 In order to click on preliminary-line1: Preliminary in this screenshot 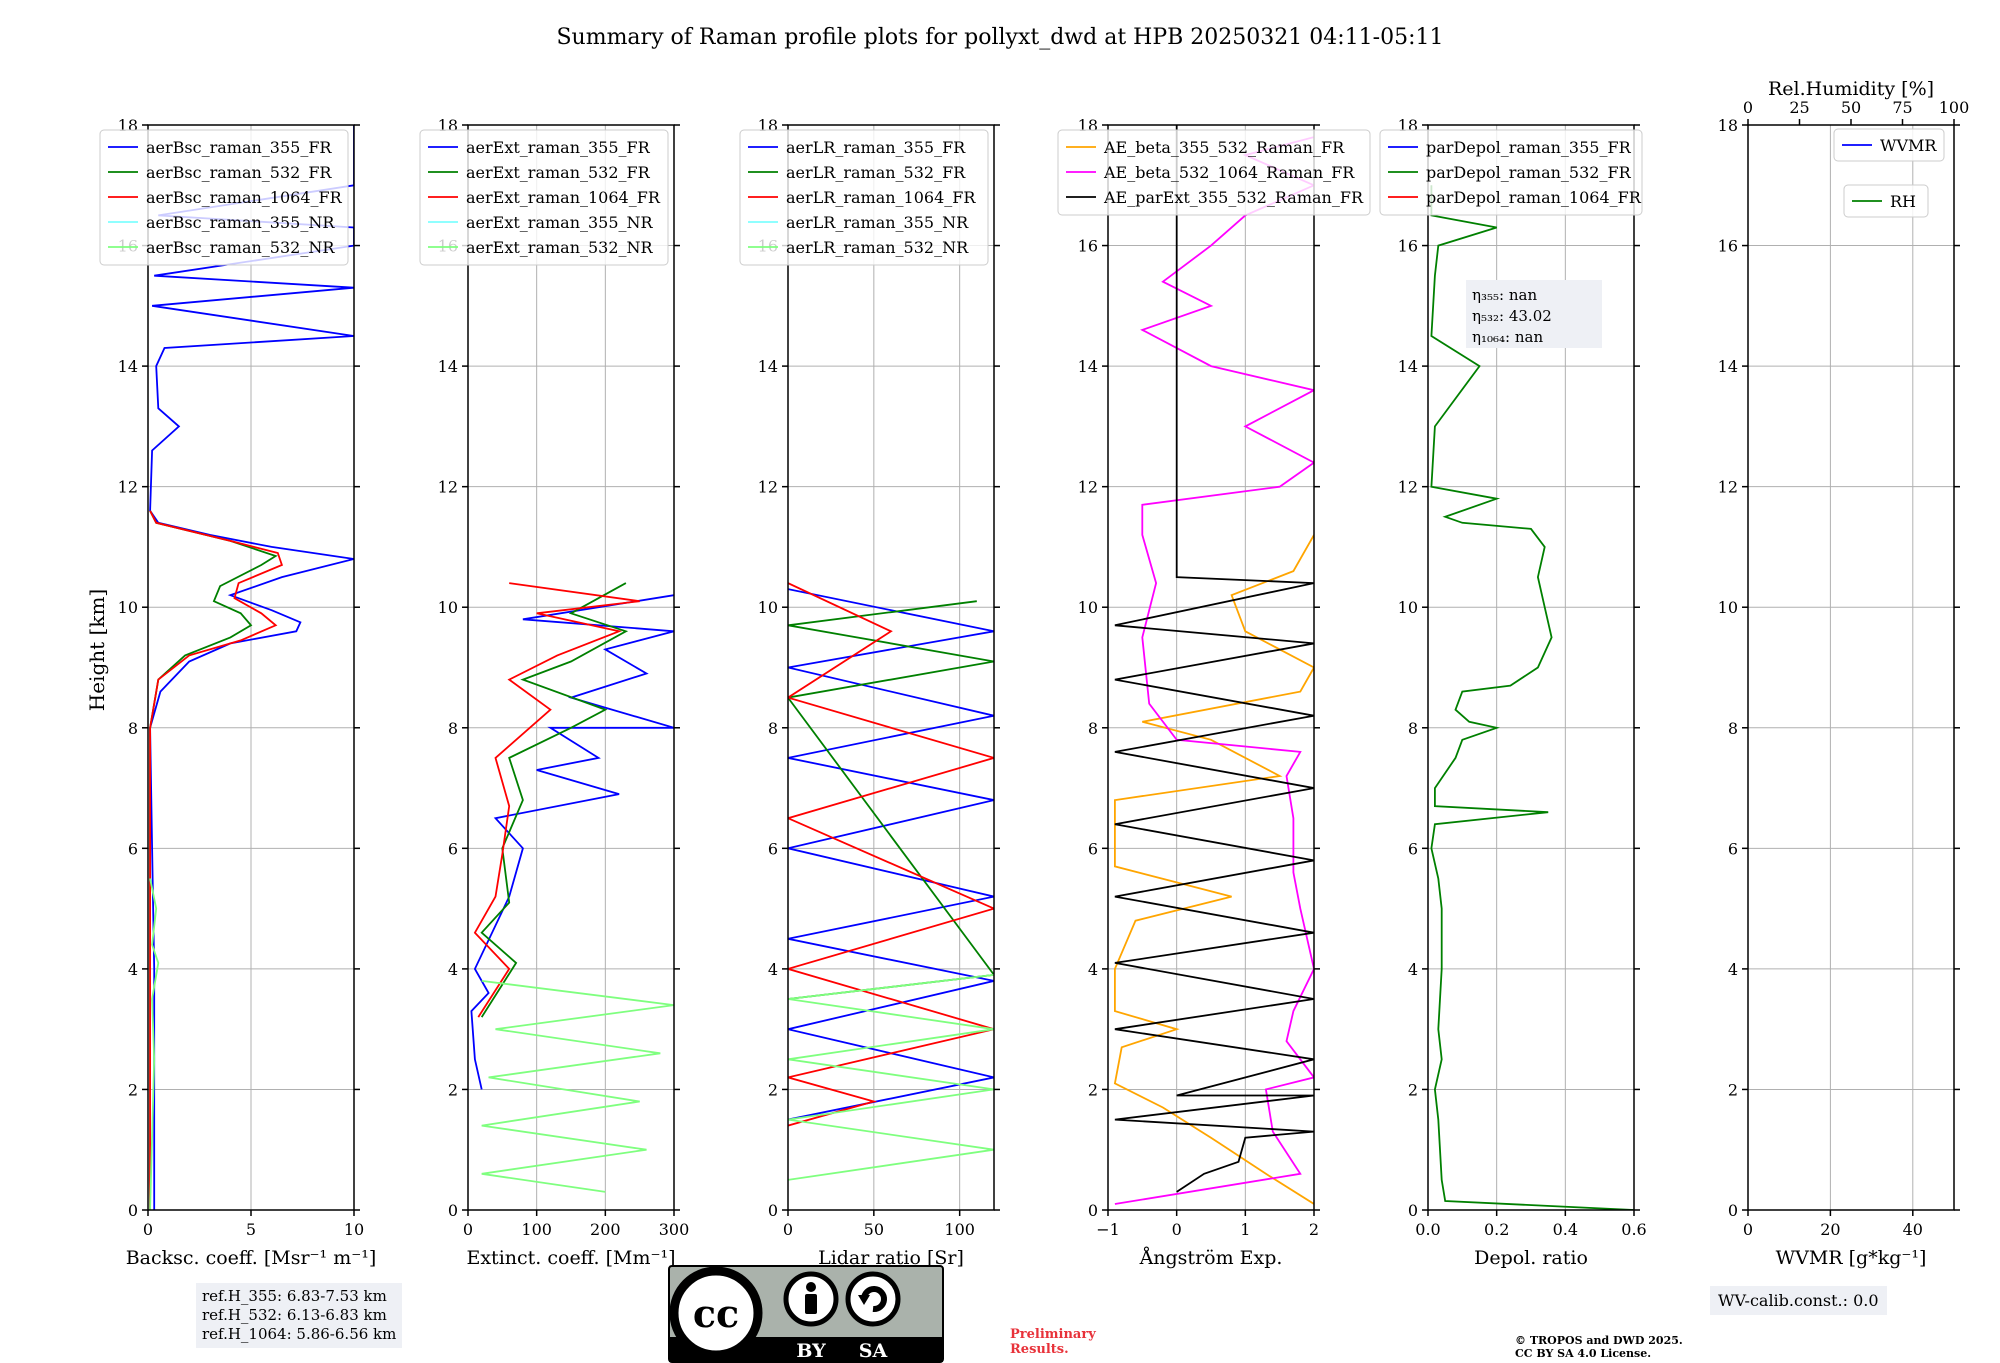, I will do `click(1053, 1334)`.